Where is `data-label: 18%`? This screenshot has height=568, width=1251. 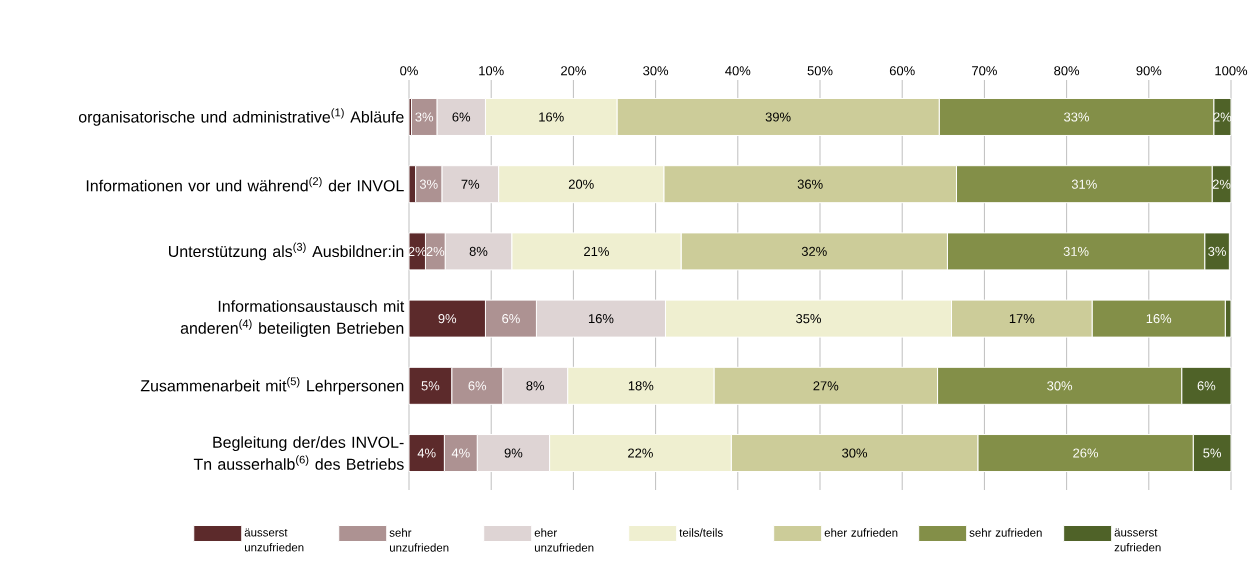 data-label: 18% is located at coordinates (641, 386).